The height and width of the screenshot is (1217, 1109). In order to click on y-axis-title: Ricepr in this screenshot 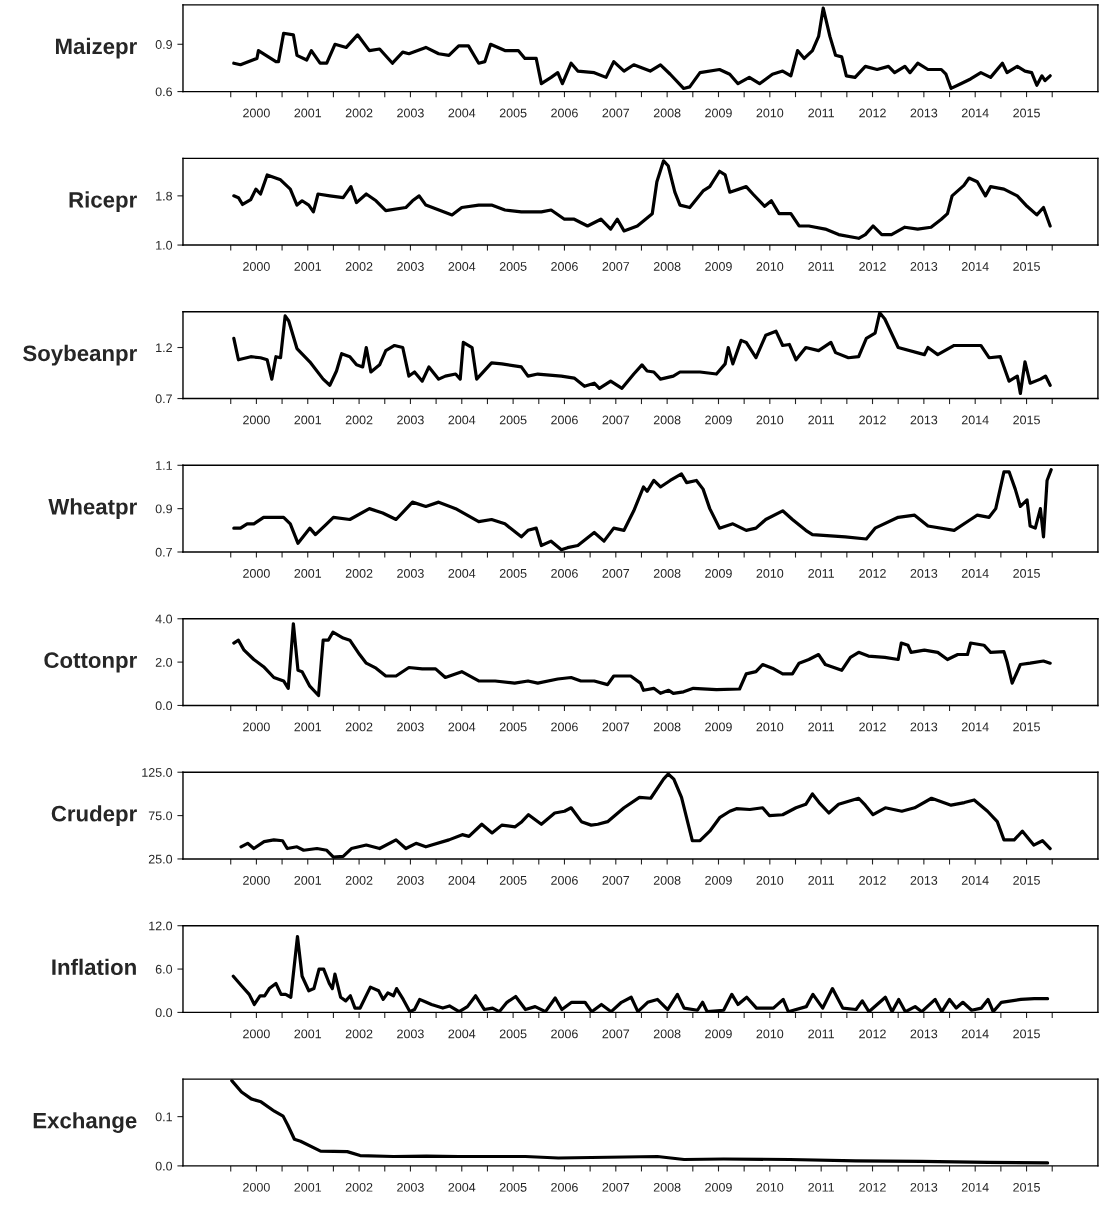, I will do `click(103, 202)`.